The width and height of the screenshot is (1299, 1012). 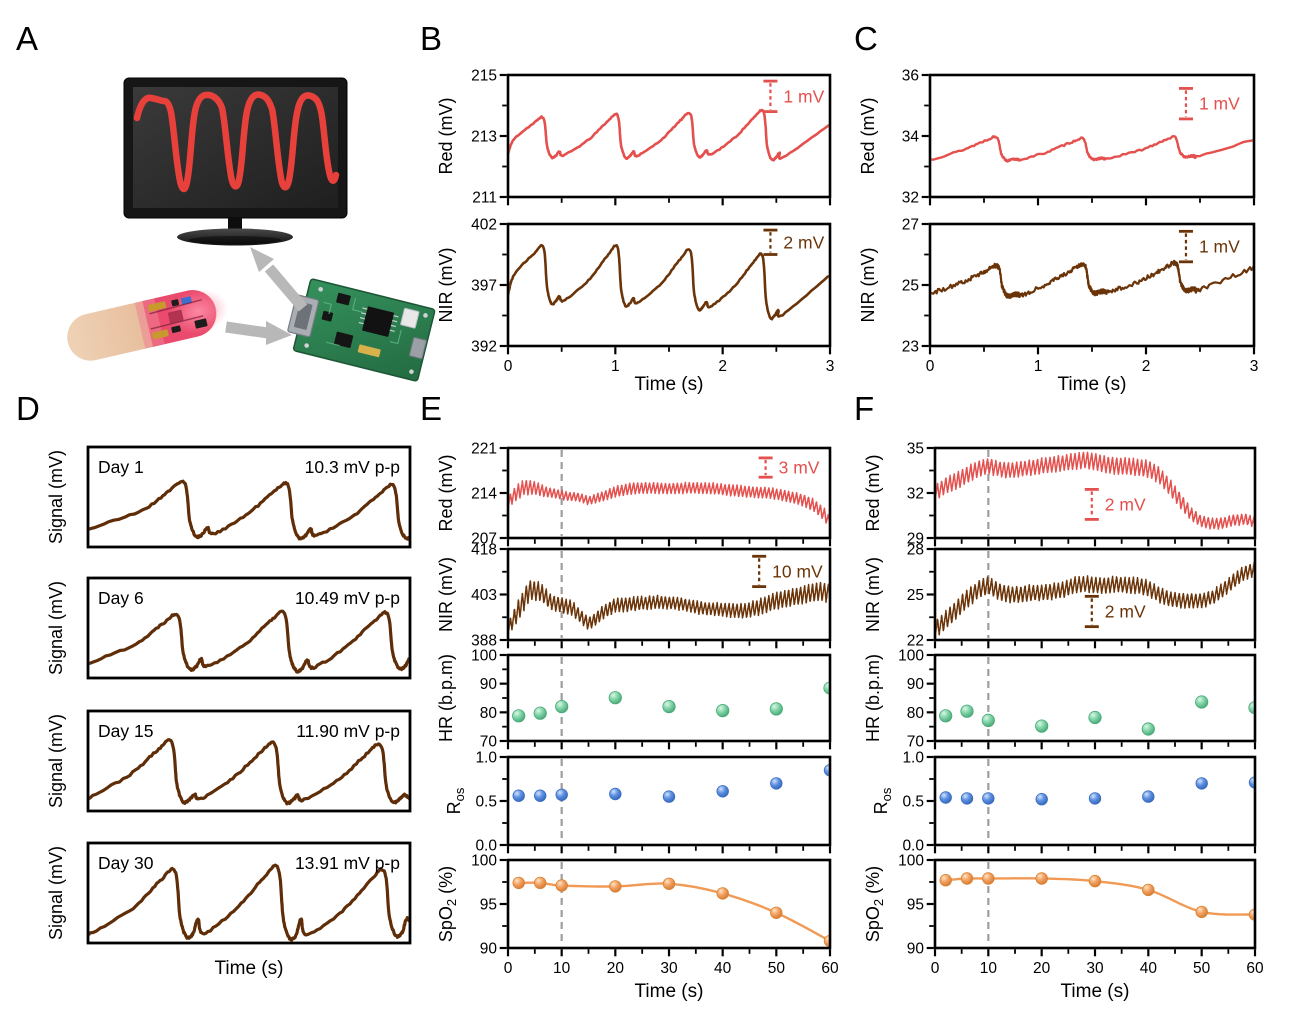 What do you see at coordinates (484, 76) in the screenshot?
I see `y-tick-label: 215` at bounding box center [484, 76].